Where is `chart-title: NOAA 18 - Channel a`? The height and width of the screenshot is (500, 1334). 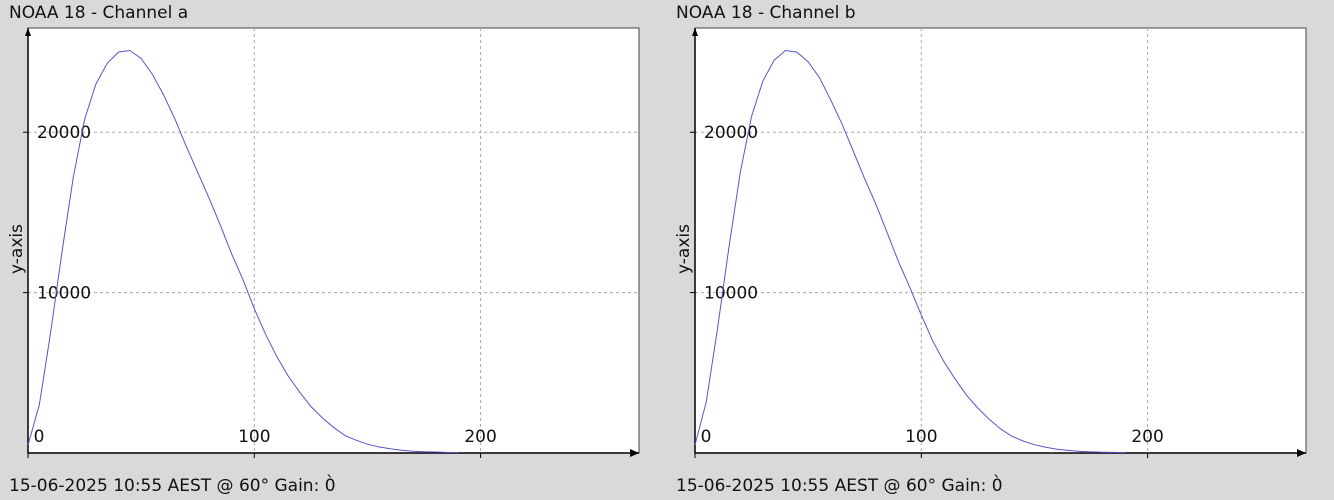
chart-title: NOAA 18 - Channel a is located at coordinates (99, 13).